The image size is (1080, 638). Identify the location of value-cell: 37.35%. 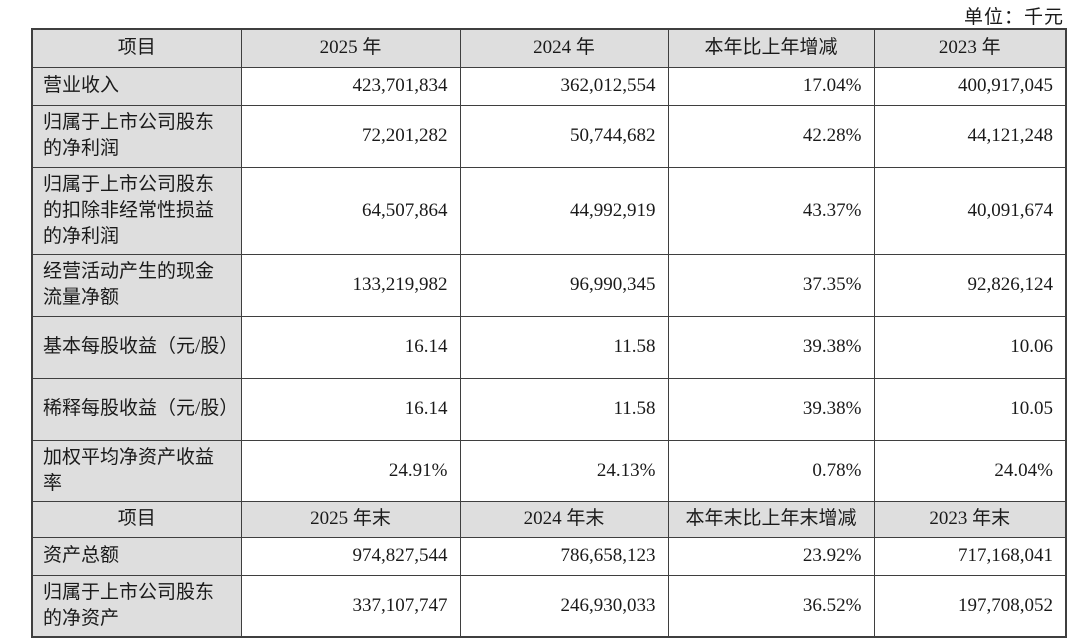
(771, 285).